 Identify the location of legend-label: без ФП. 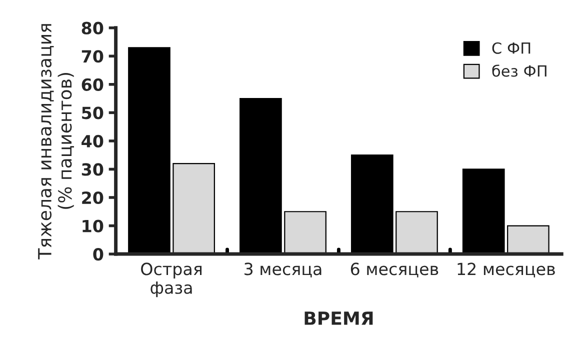
(519, 70).